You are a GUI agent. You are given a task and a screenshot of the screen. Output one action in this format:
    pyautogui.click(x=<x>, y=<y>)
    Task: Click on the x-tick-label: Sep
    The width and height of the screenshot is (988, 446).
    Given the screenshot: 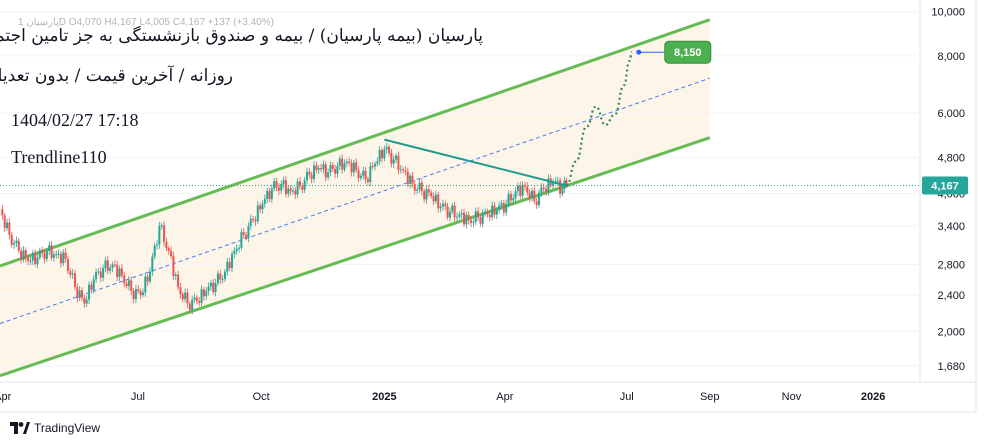 What is the action you would take?
    pyautogui.click(x=710, y=397)
    